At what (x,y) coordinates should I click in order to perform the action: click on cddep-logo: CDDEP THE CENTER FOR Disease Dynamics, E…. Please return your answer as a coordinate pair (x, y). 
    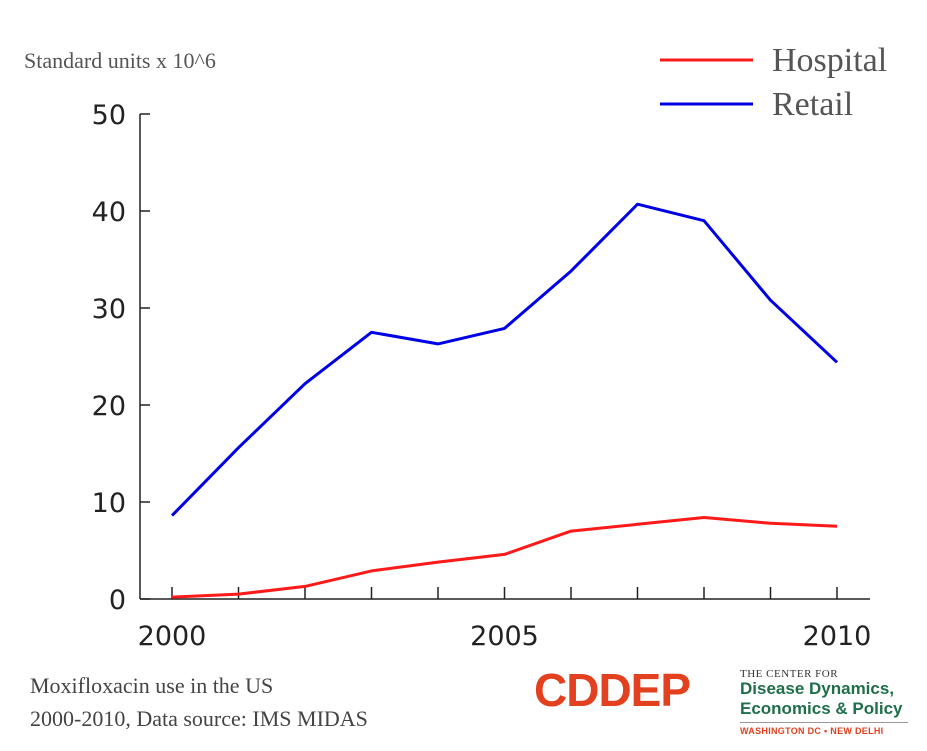
    Looking at the image, I should click on (724, 703).